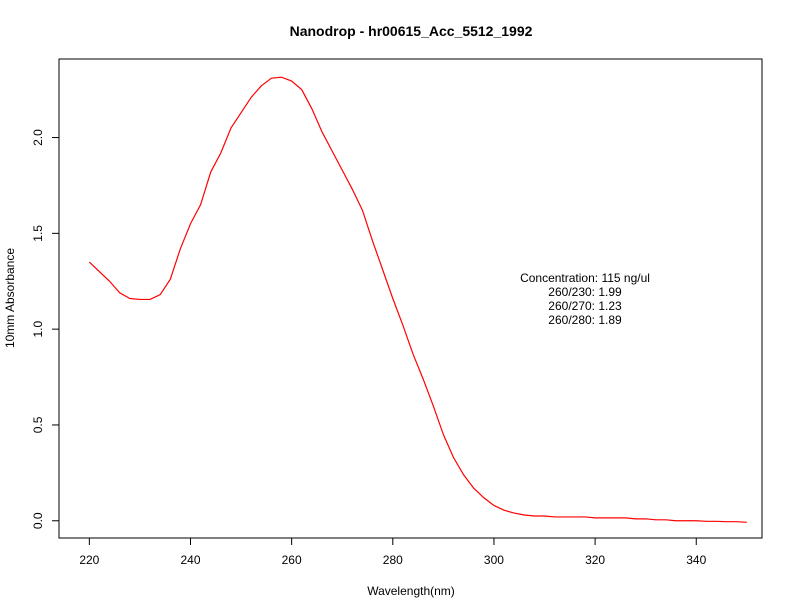 This screenshot has height=612, width=792. What do you see at coordinates (411, 591) in the screenshot?
I see `x-axis-label: Wavelength(nm)` at bounding box center [411, 591].